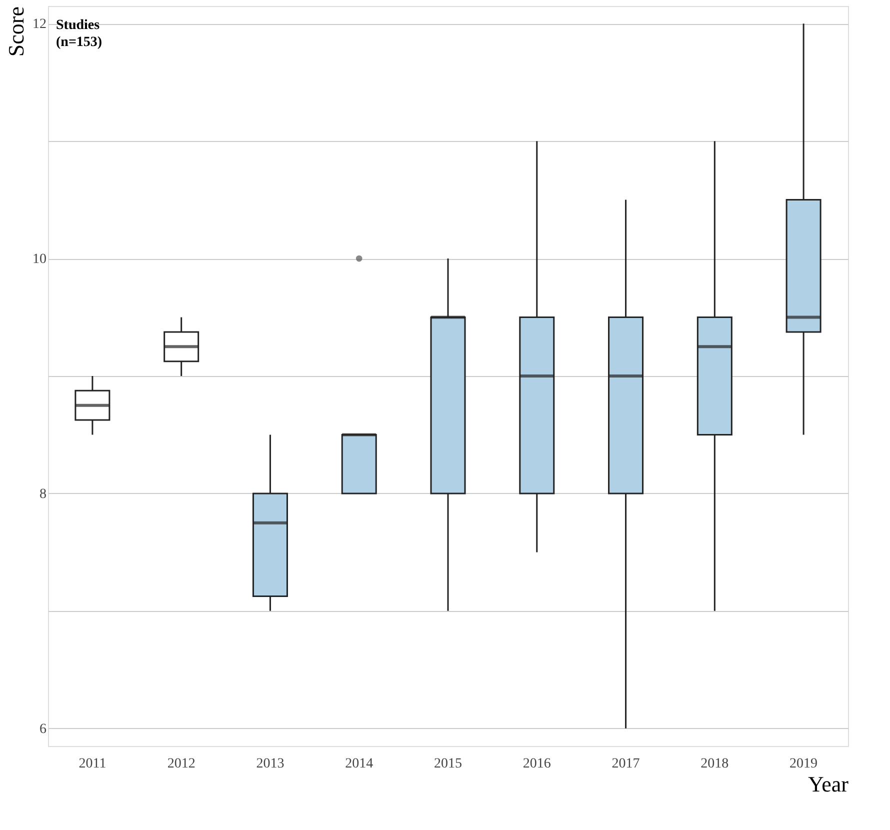 This screenshot has width=890, height=830. Describe the element at coordinates (92, 764) in the screenshot. I see `x-tick-label: 2011` at that location.